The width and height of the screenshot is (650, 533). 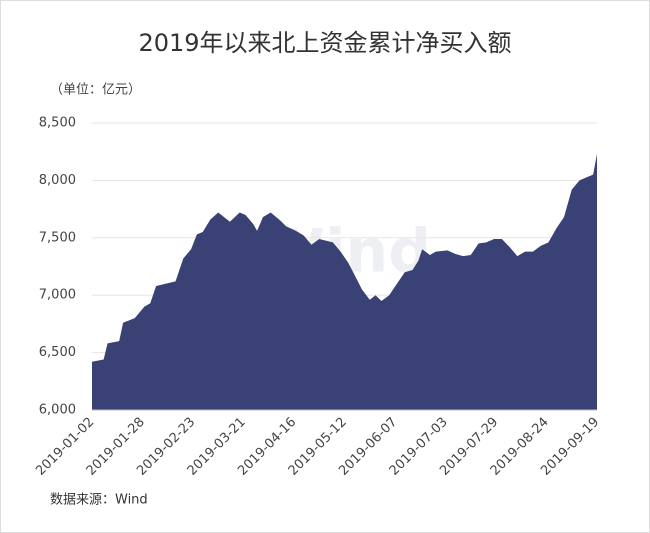 I want to click on source-note: 数据来源：Wind, so click(x=99, y=500).